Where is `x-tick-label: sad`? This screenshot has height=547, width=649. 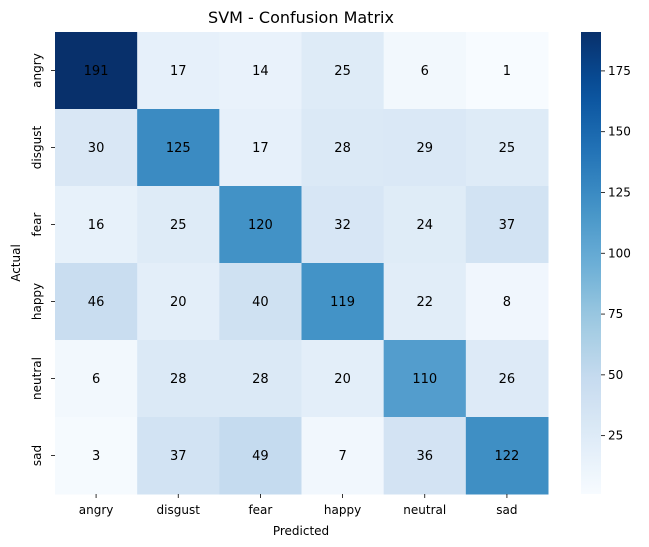
x-tick-label: sad is located at coordinates (506, 510).